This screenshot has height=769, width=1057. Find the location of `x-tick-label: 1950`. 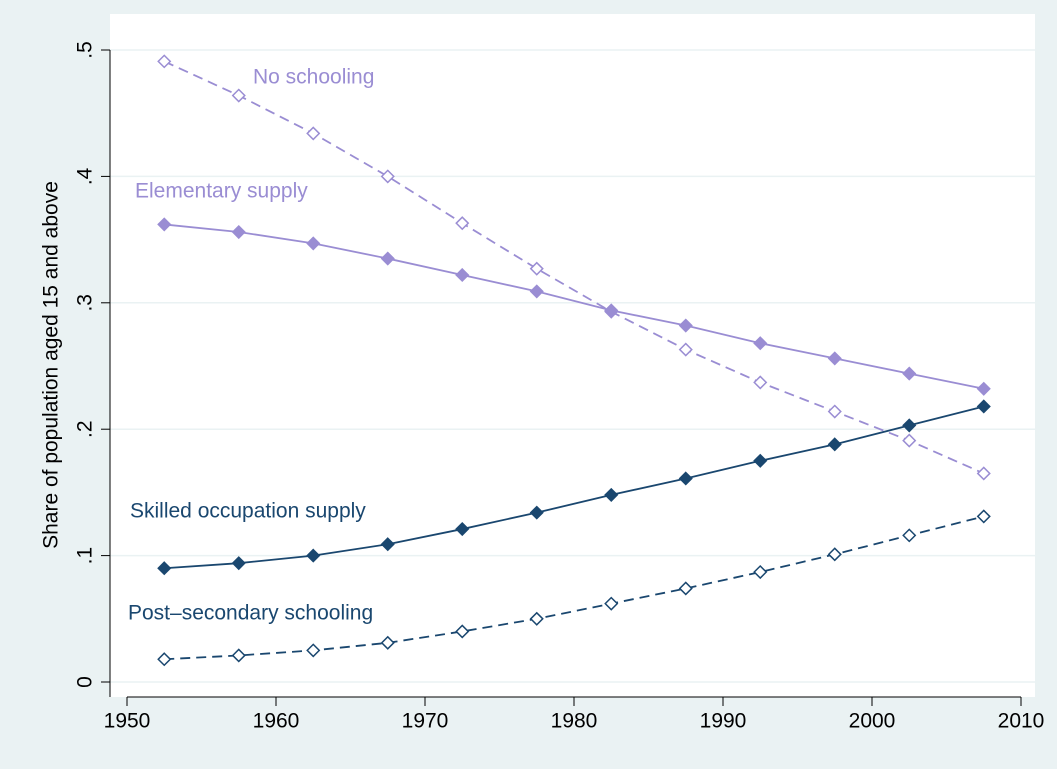

x-tick-label: 1950 is located at coordinates (127, 721).